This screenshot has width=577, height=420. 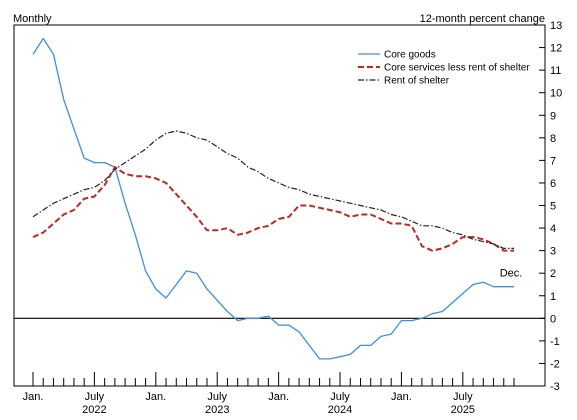 What do you see at coordinates (553, 252) in the screenshot?
I see `y-tick-label: 3` at bounding box center [553, 252].